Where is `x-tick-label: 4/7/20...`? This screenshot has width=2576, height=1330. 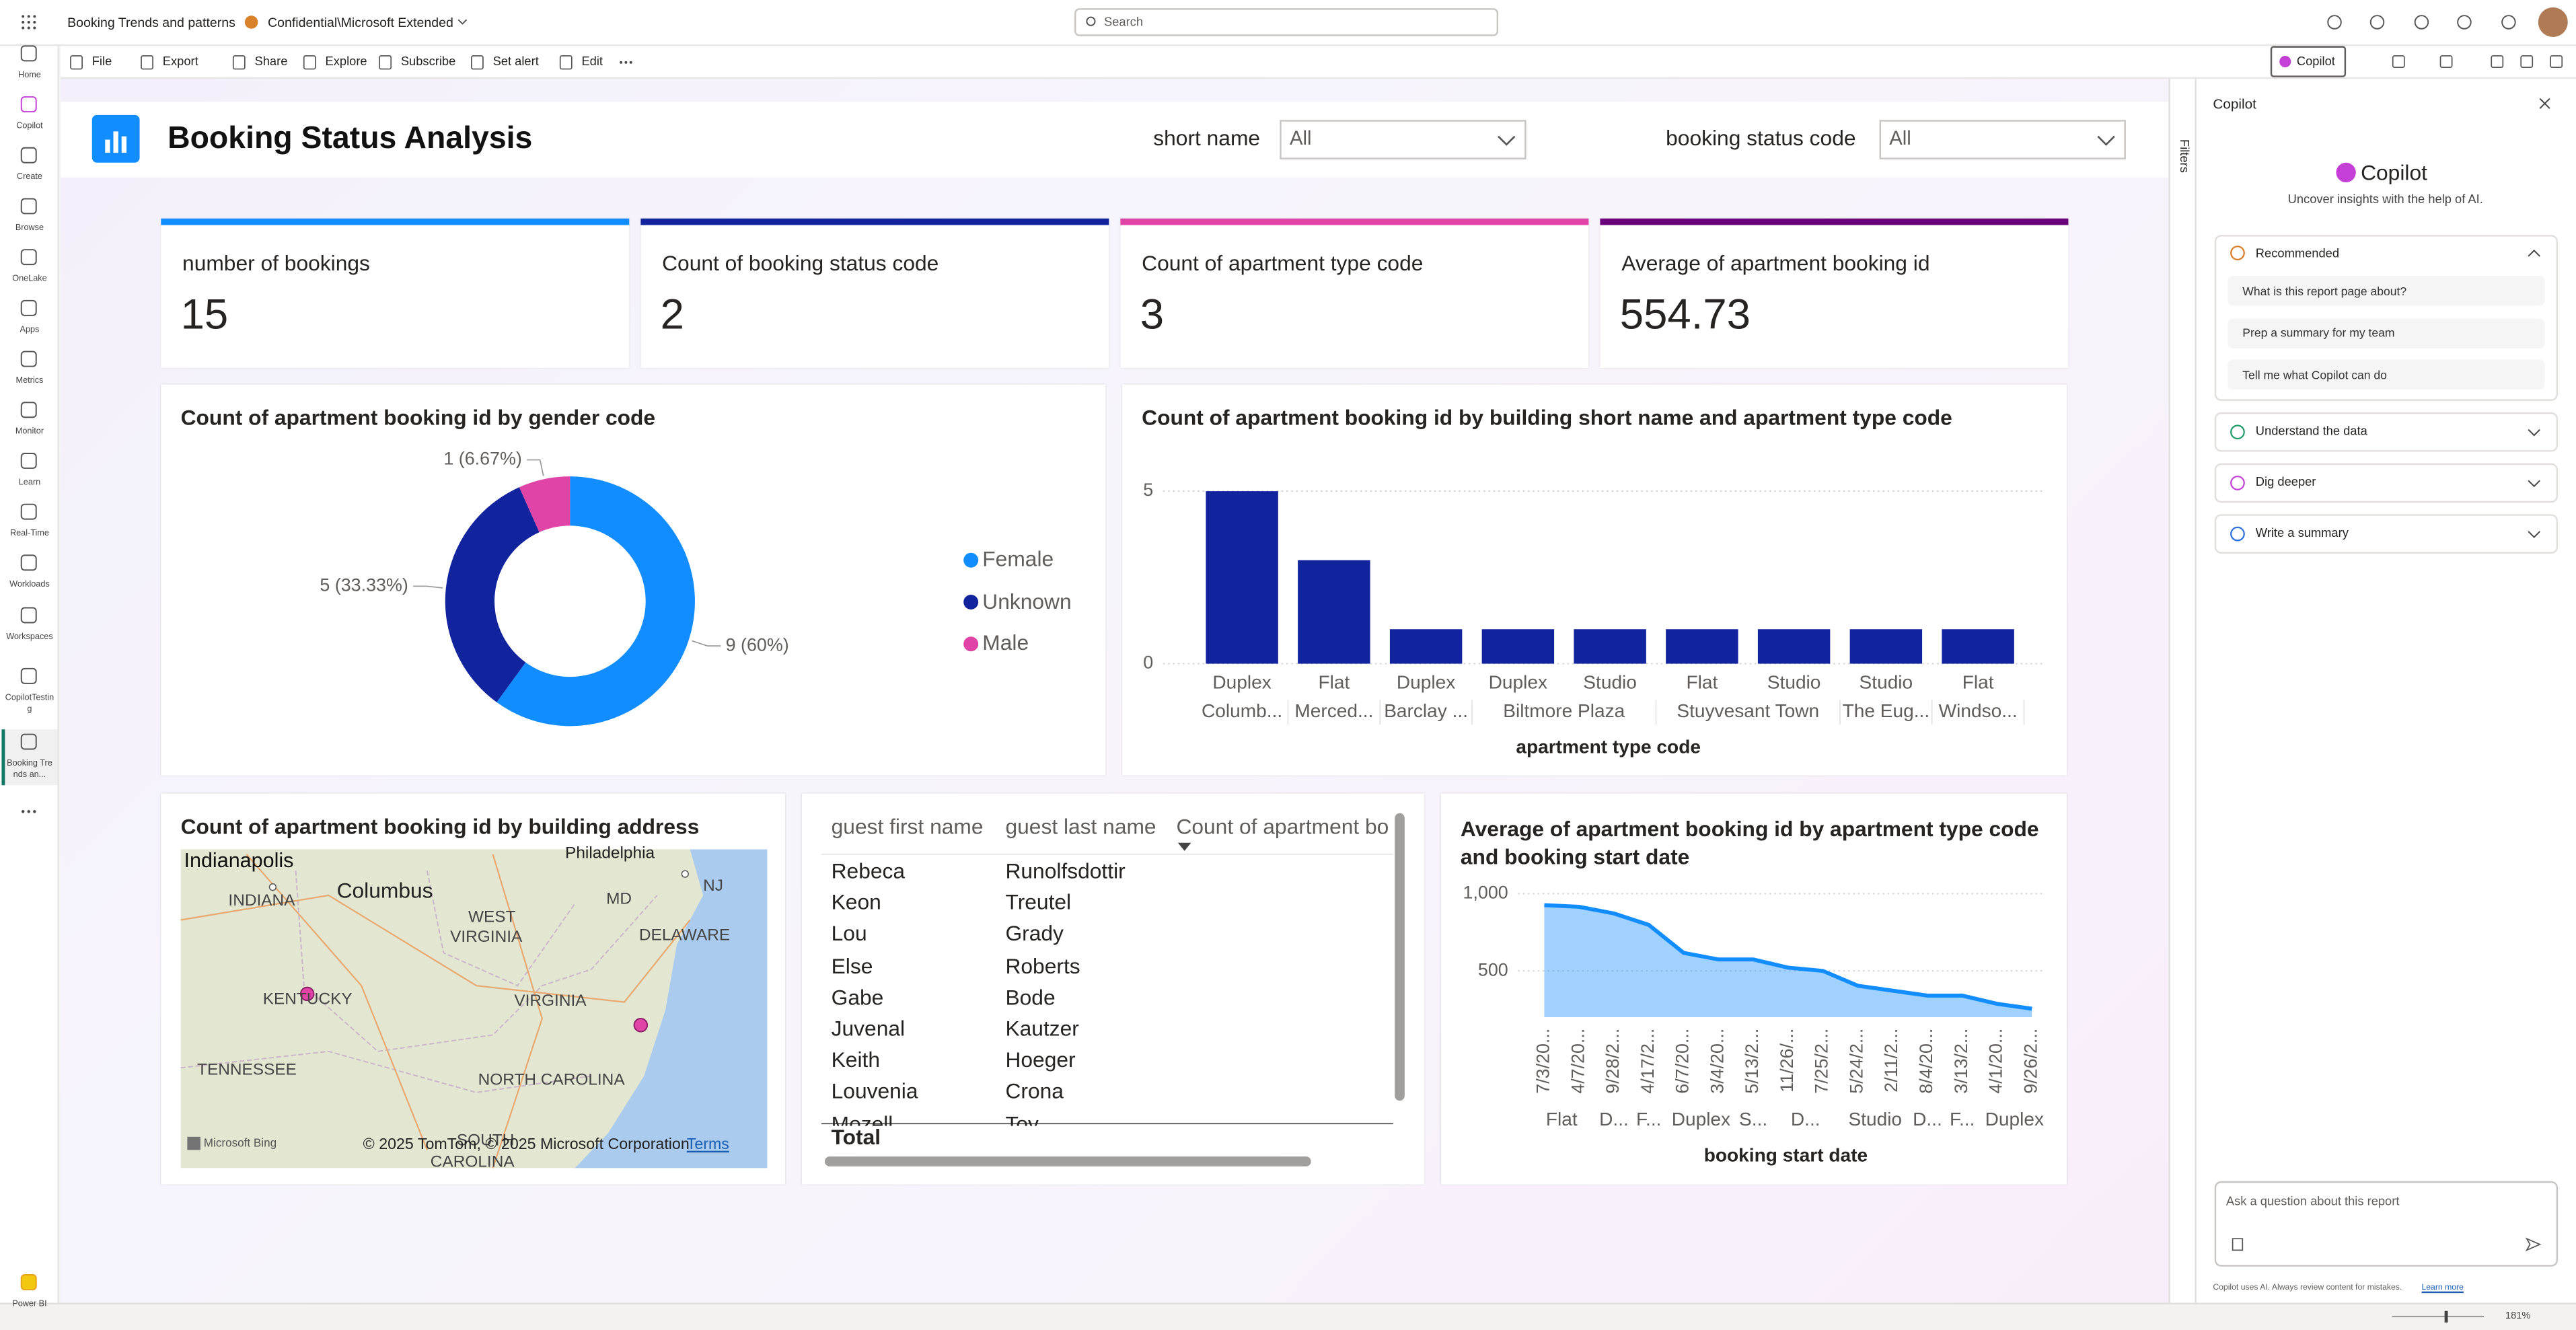 x-tick-label: 4/7/20... is located at coordinates (1578, 1061).